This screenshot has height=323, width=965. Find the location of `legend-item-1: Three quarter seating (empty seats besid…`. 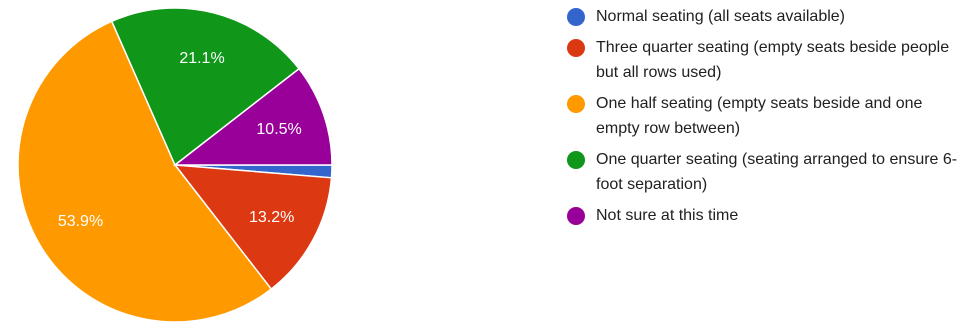

legend-item-1: Three quarter seating (empty seats besid… is located at coordinates (763, 60).